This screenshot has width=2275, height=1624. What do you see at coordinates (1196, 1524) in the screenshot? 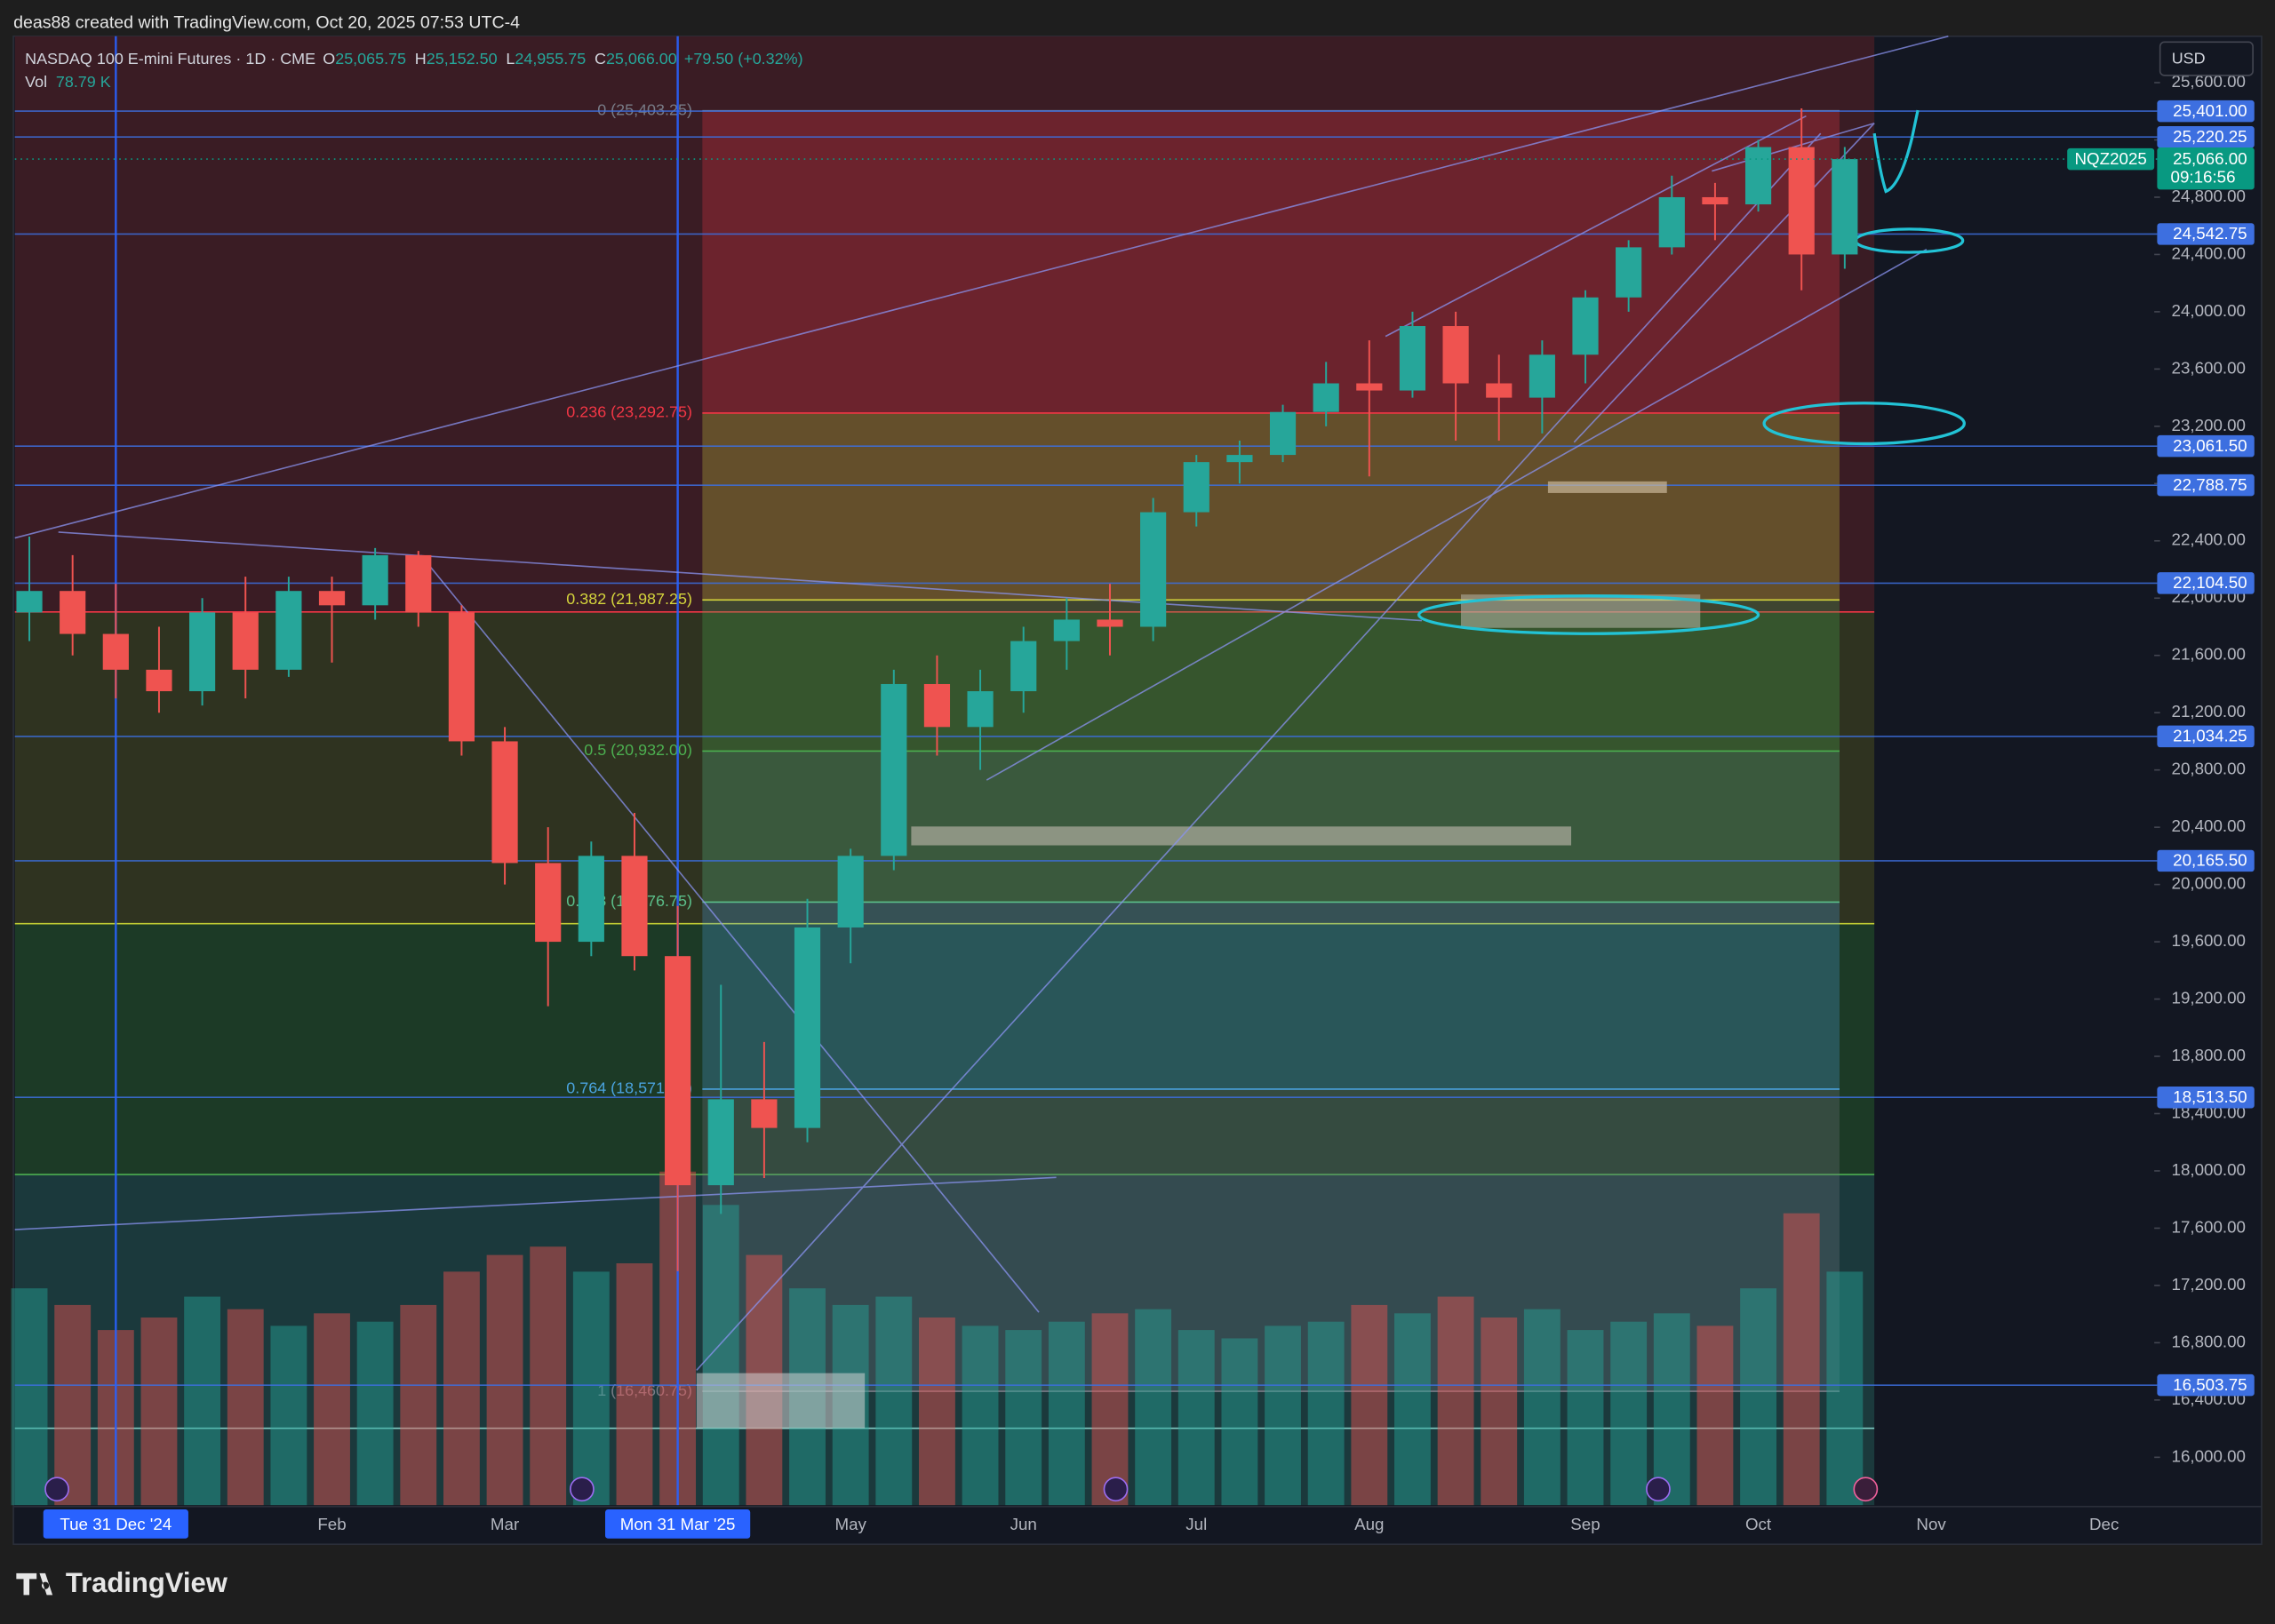
I see `x-tick-label: Jul` at bounding box center [1196, 1524].